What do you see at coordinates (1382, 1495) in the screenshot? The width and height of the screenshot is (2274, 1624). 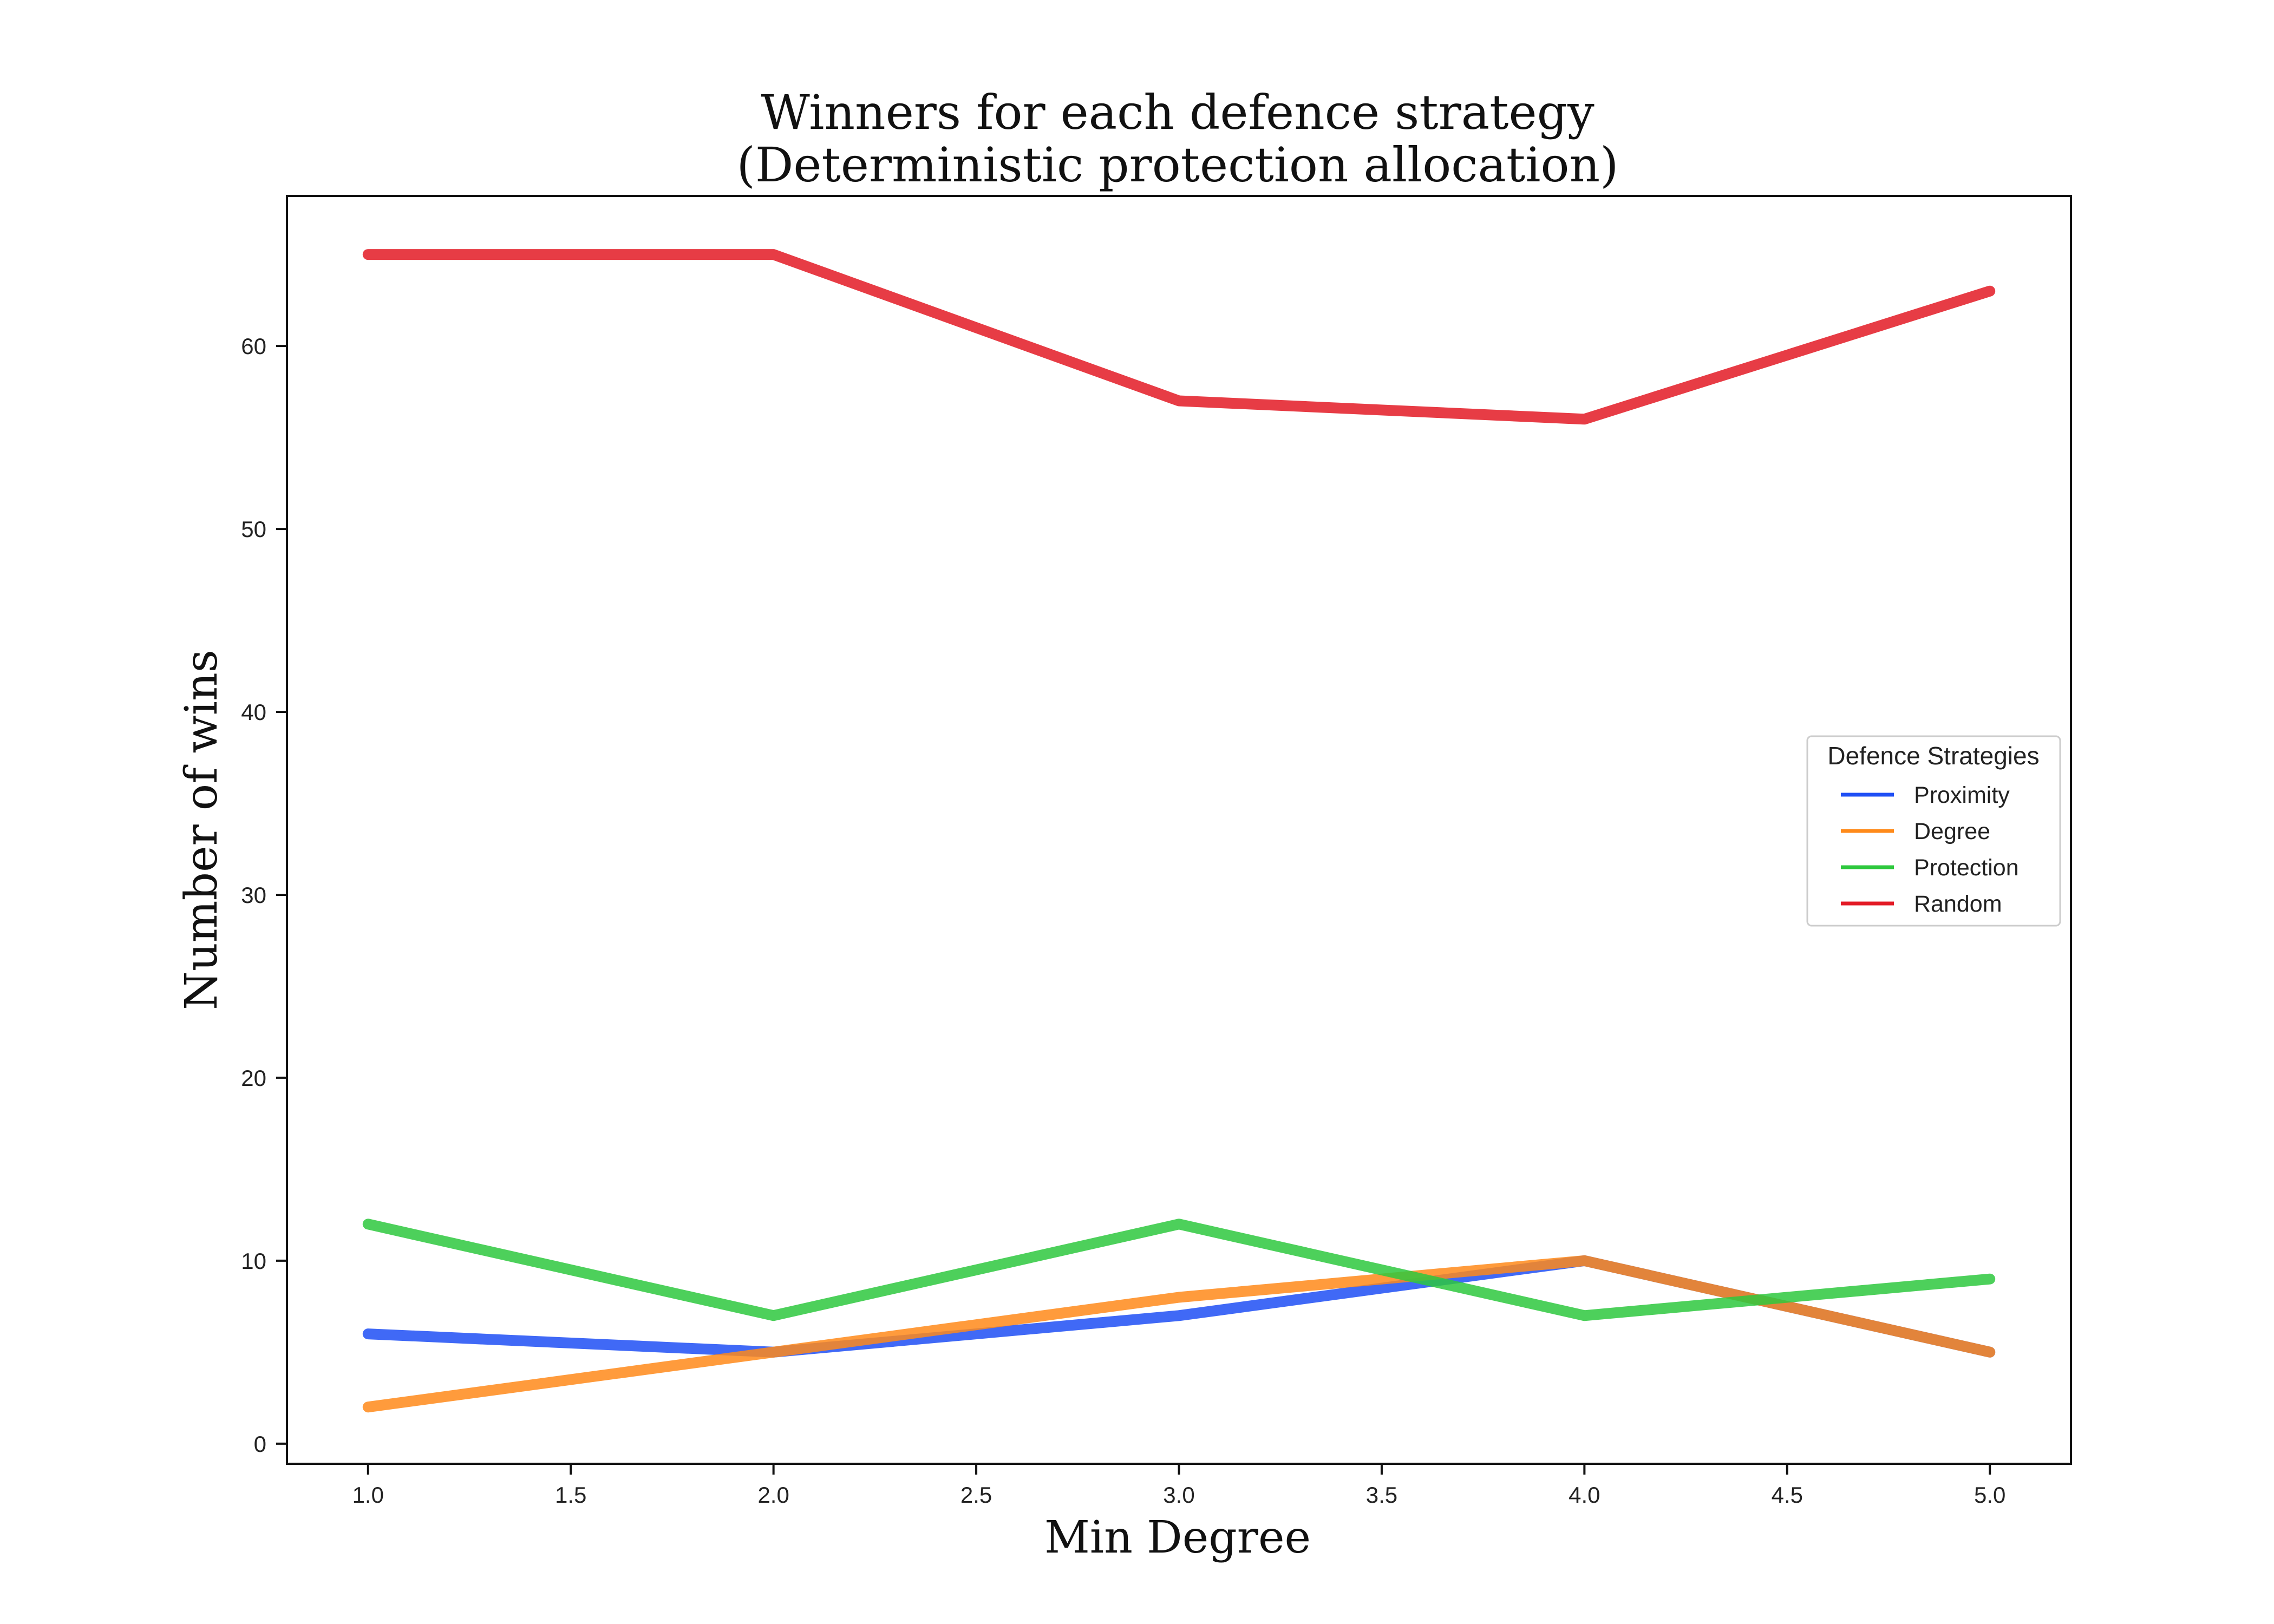 I see `x-tick-label: 3.5` at bounding box center [1382, 1495].